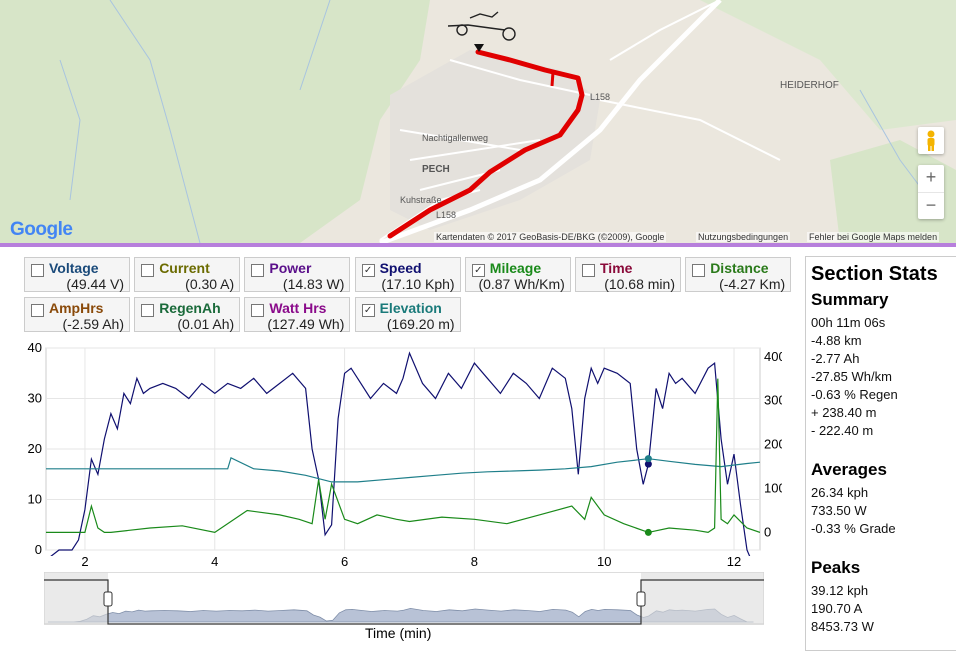 The height and width of the screenshot is (651, 956). I want to click on y-left-tick-label: 0, so click(38, 549).